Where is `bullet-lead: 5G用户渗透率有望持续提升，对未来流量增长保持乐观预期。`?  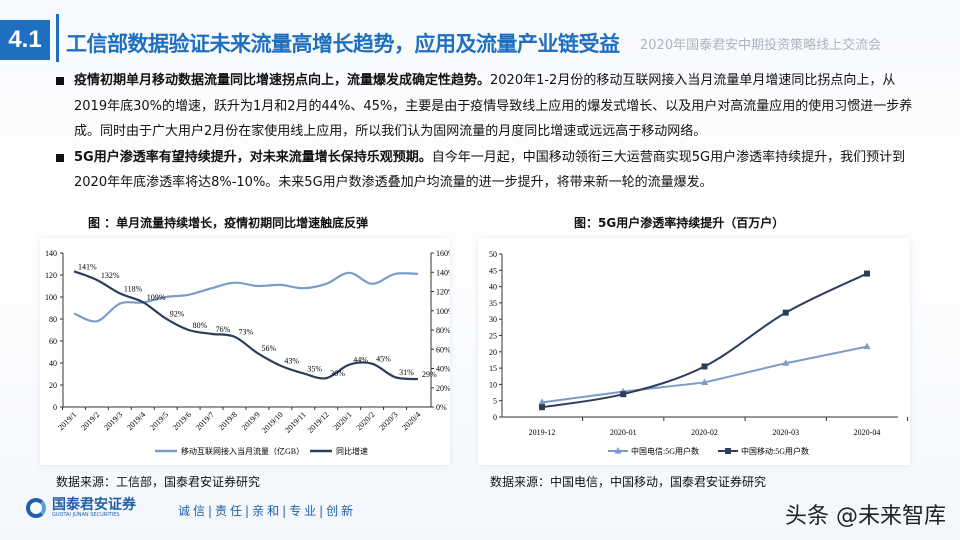
bullet-lead: 5G用户渗透率有望持续提升，对未来流量增长保持乐观预期。 is located at coordinates (253, 157).